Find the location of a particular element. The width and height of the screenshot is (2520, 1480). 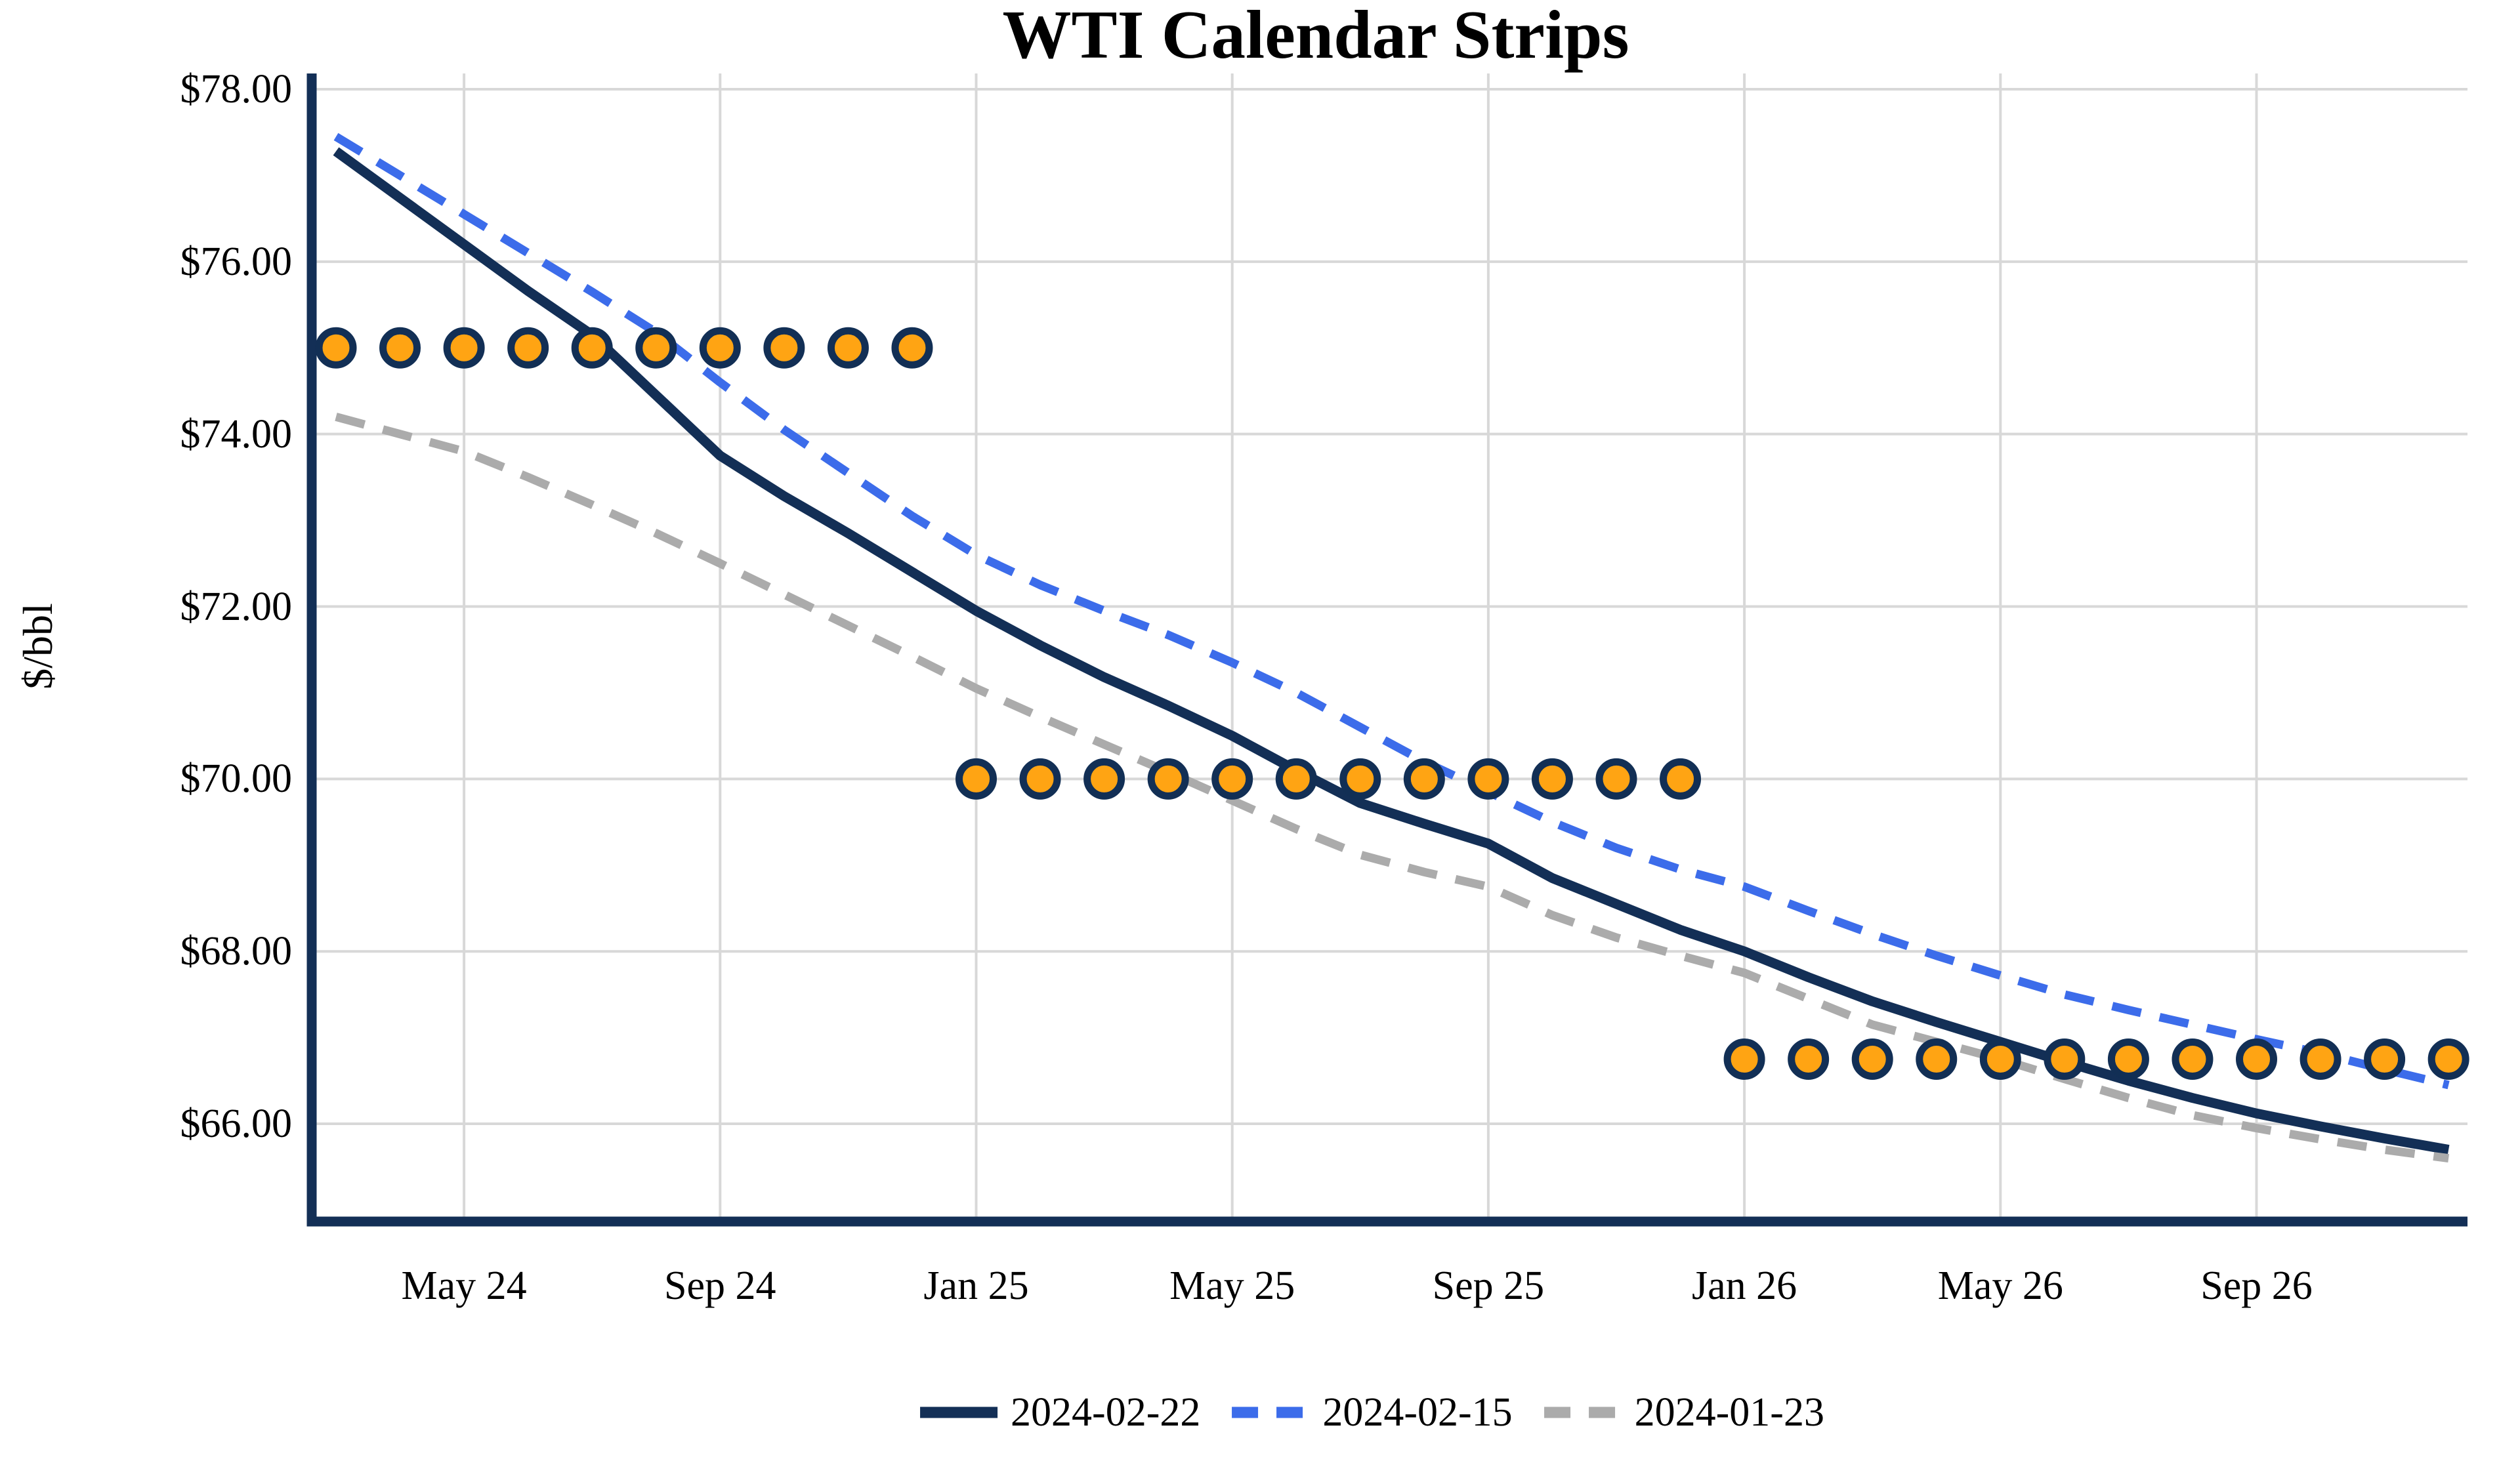

legend-swatch-solid-line is located at coordinates (959, 1412).